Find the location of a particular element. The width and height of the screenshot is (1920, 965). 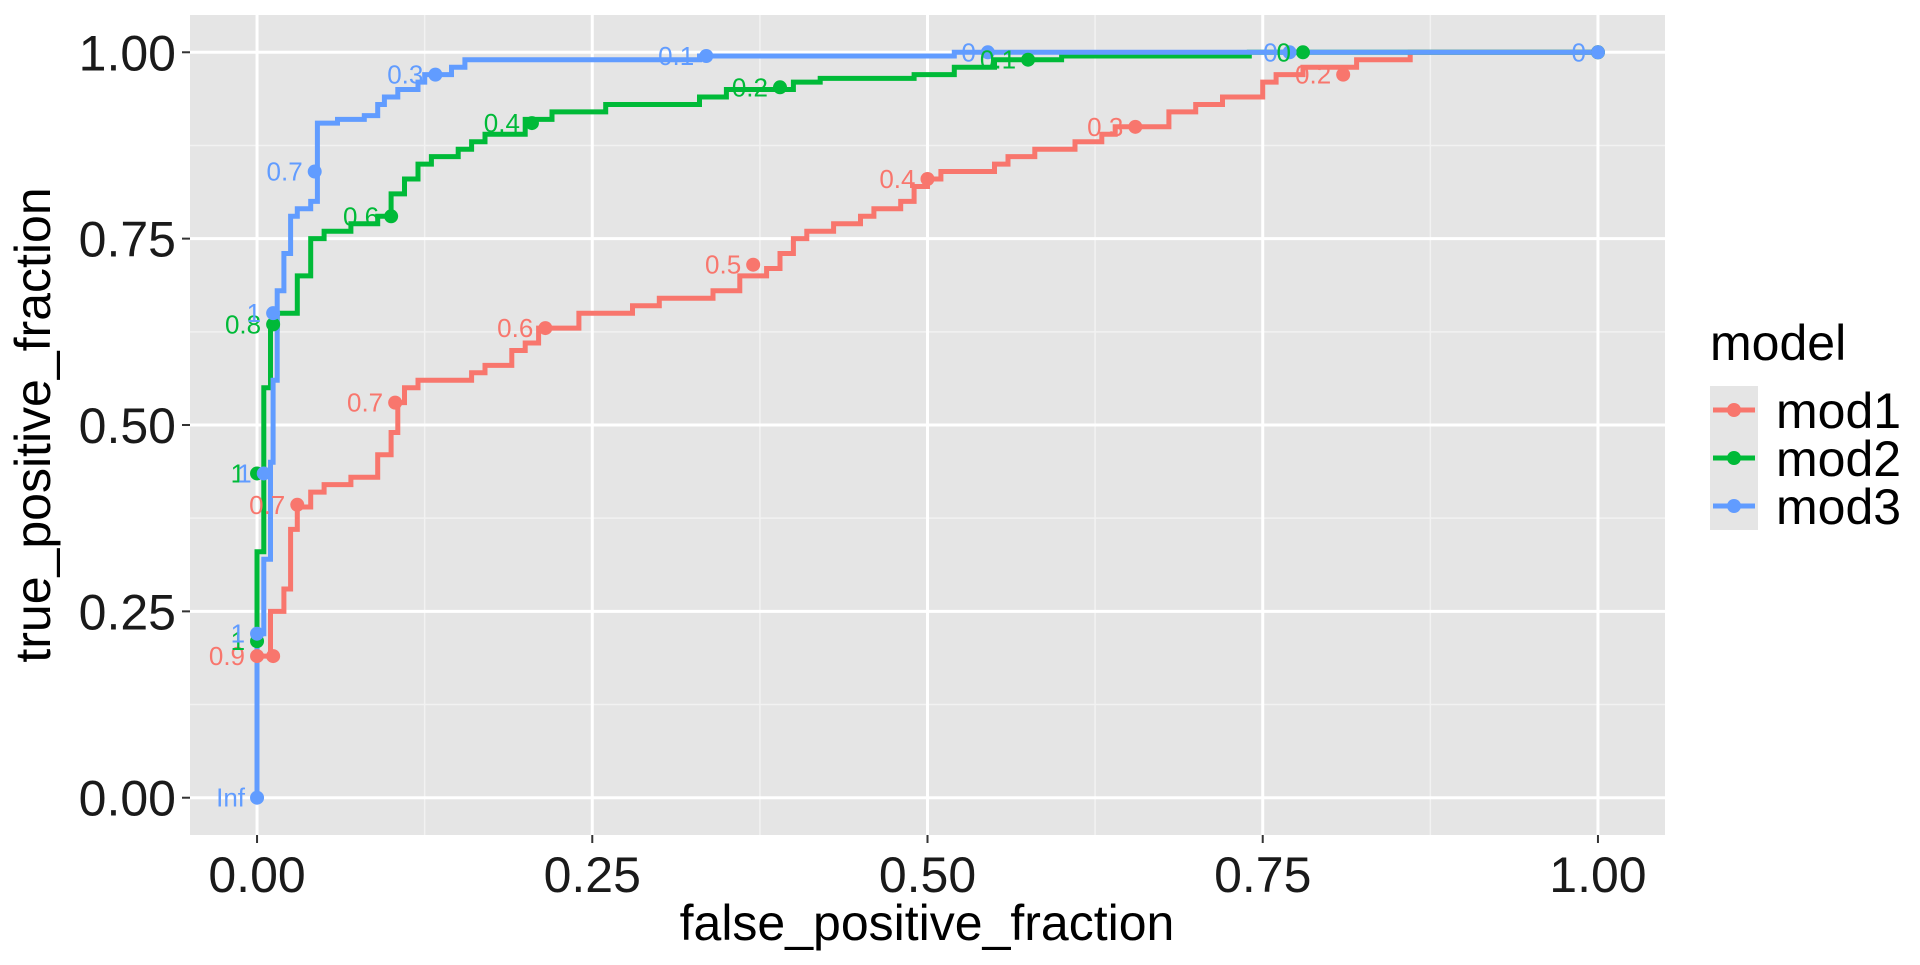

threshold-label-mod2: 0.6 is located at coordinates (361, 216).